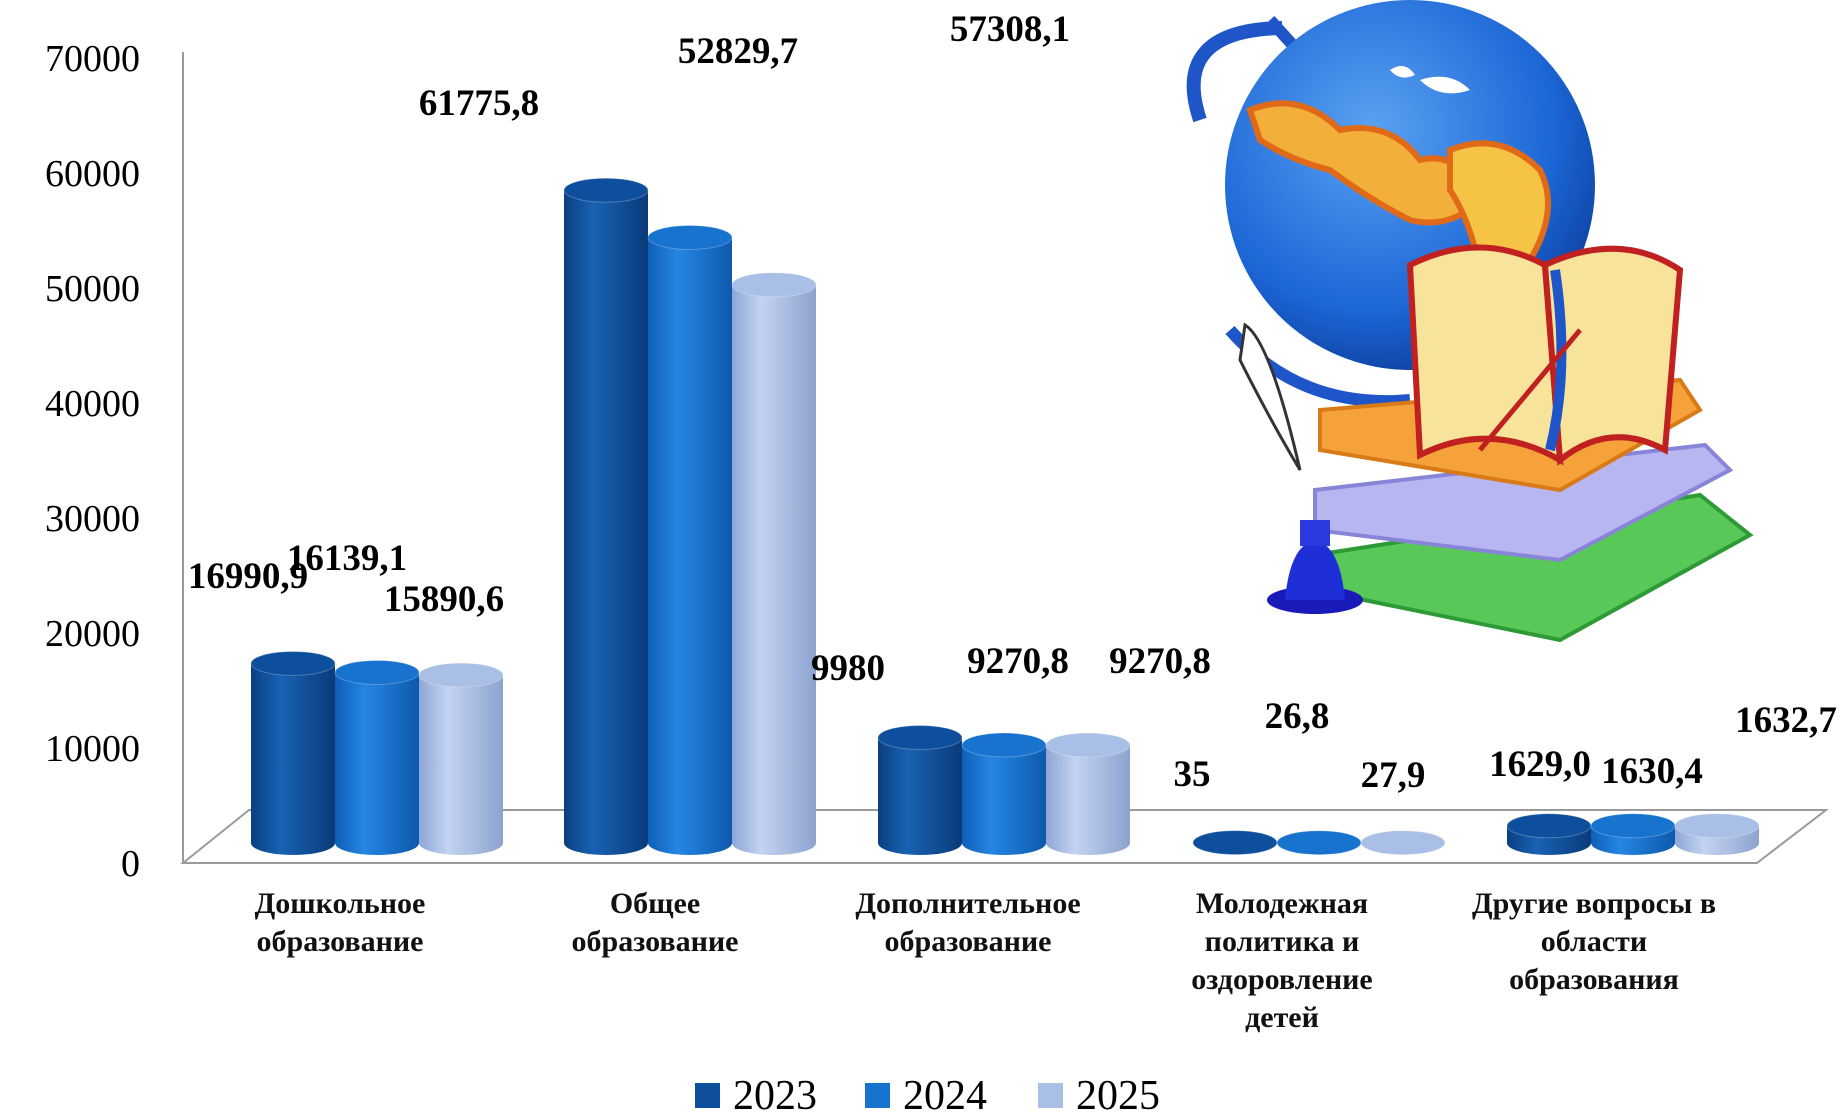 The width and height of the screenshot is (1841, 1120). I want to click on data-label: 26,8, so click(1297, 716).